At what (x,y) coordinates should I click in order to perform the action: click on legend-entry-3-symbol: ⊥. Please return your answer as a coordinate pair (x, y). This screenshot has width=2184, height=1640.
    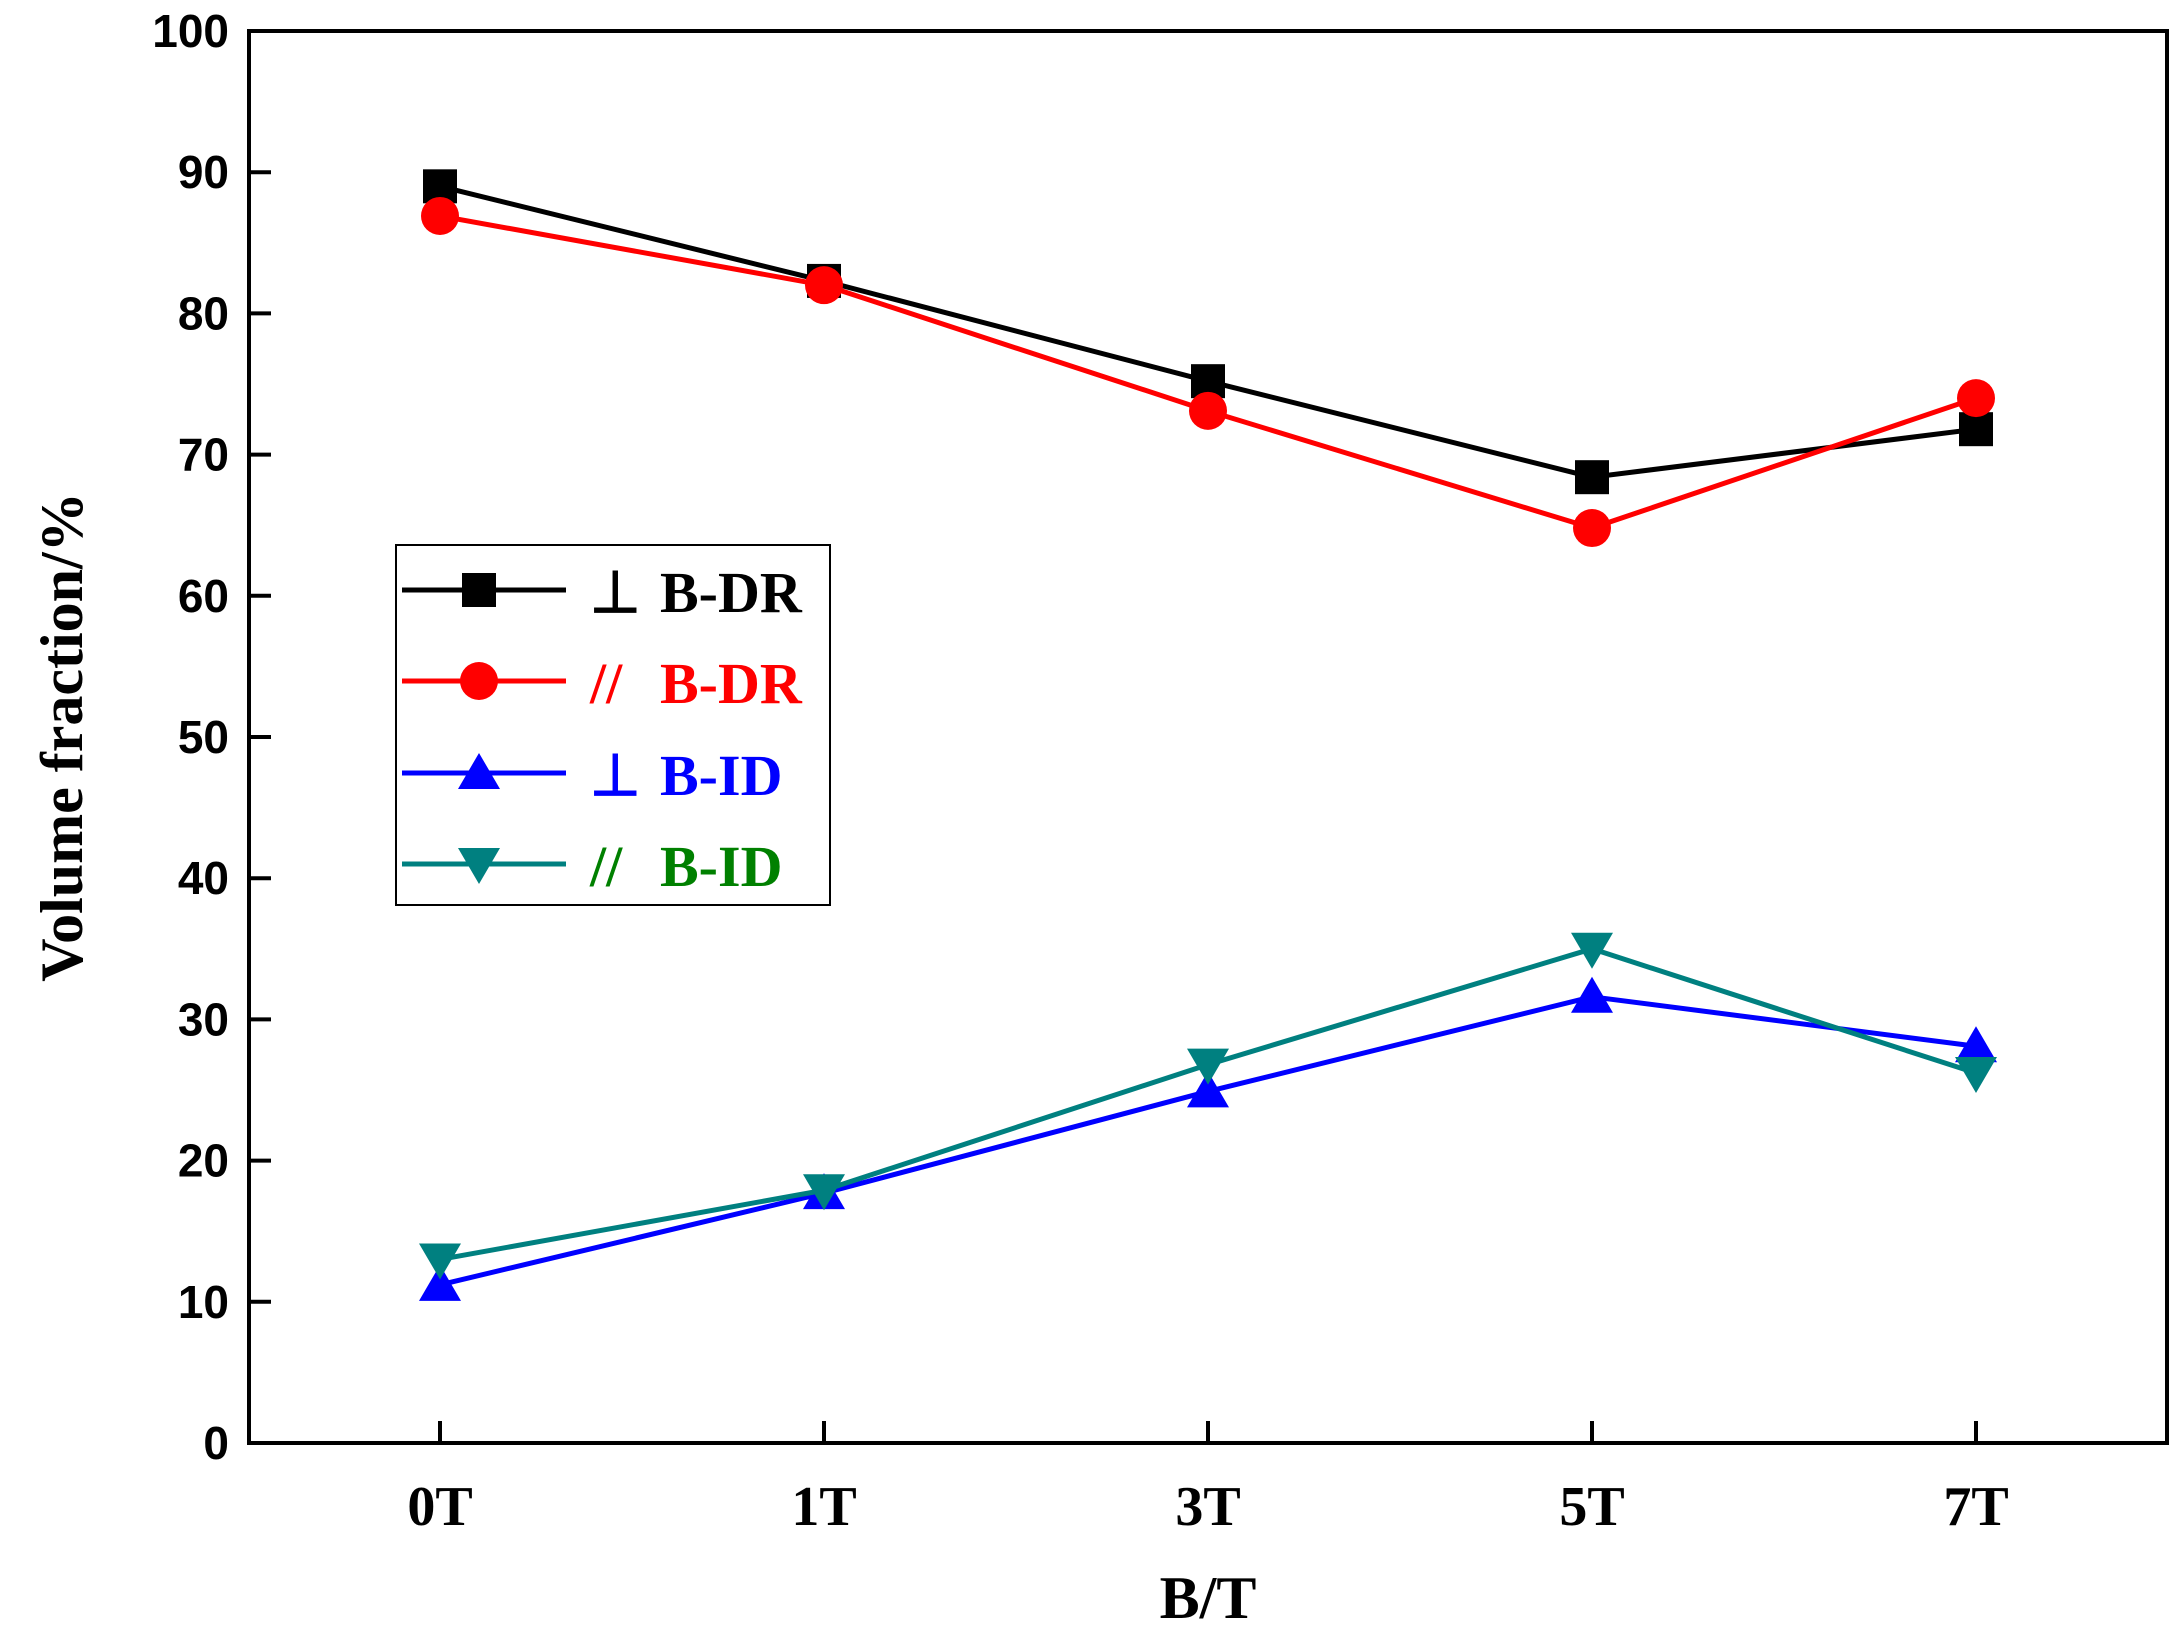
    Looking at the image, I should click on (615, 775).